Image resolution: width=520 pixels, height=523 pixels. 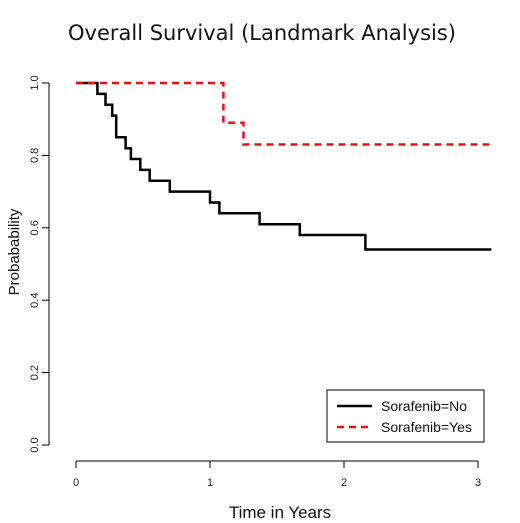 I want to click on x-axis: 0 1 2 3, so click(x=277, y=474).